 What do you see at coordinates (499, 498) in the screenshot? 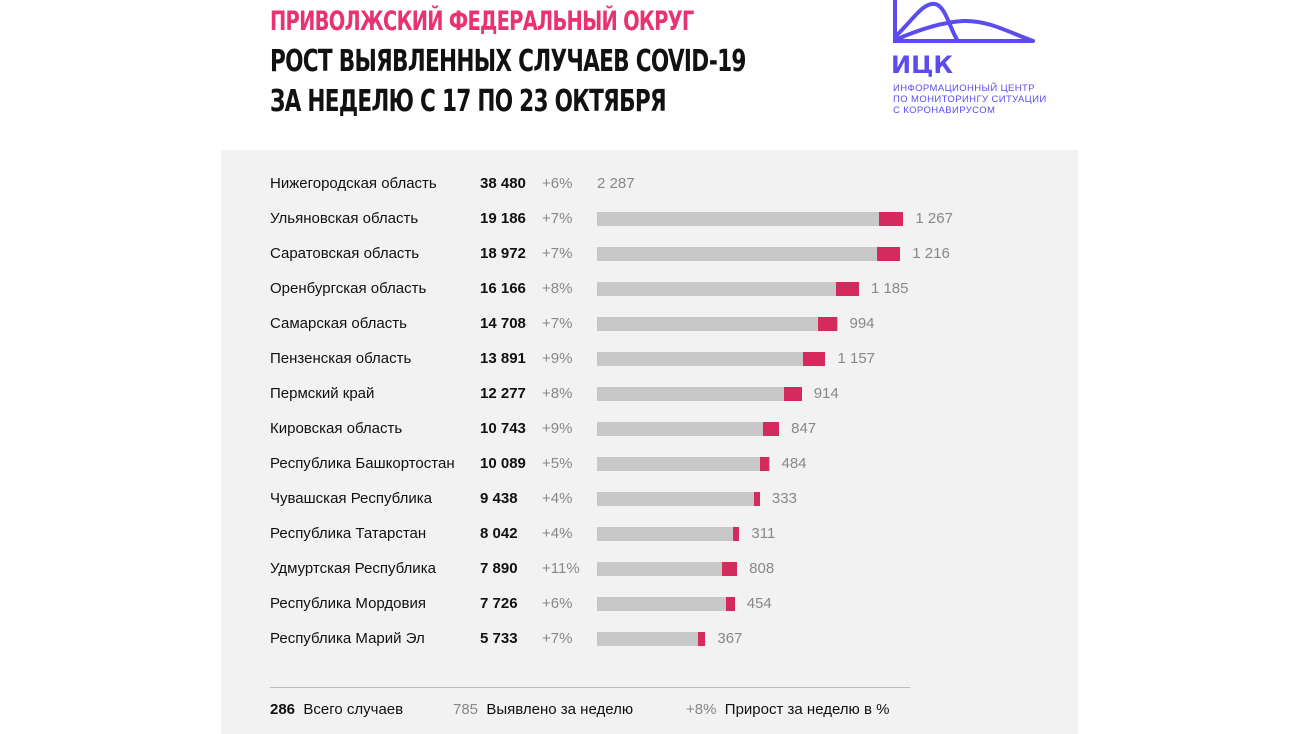
I see `total-cases: 9 438` at bounding box center [499, 498].